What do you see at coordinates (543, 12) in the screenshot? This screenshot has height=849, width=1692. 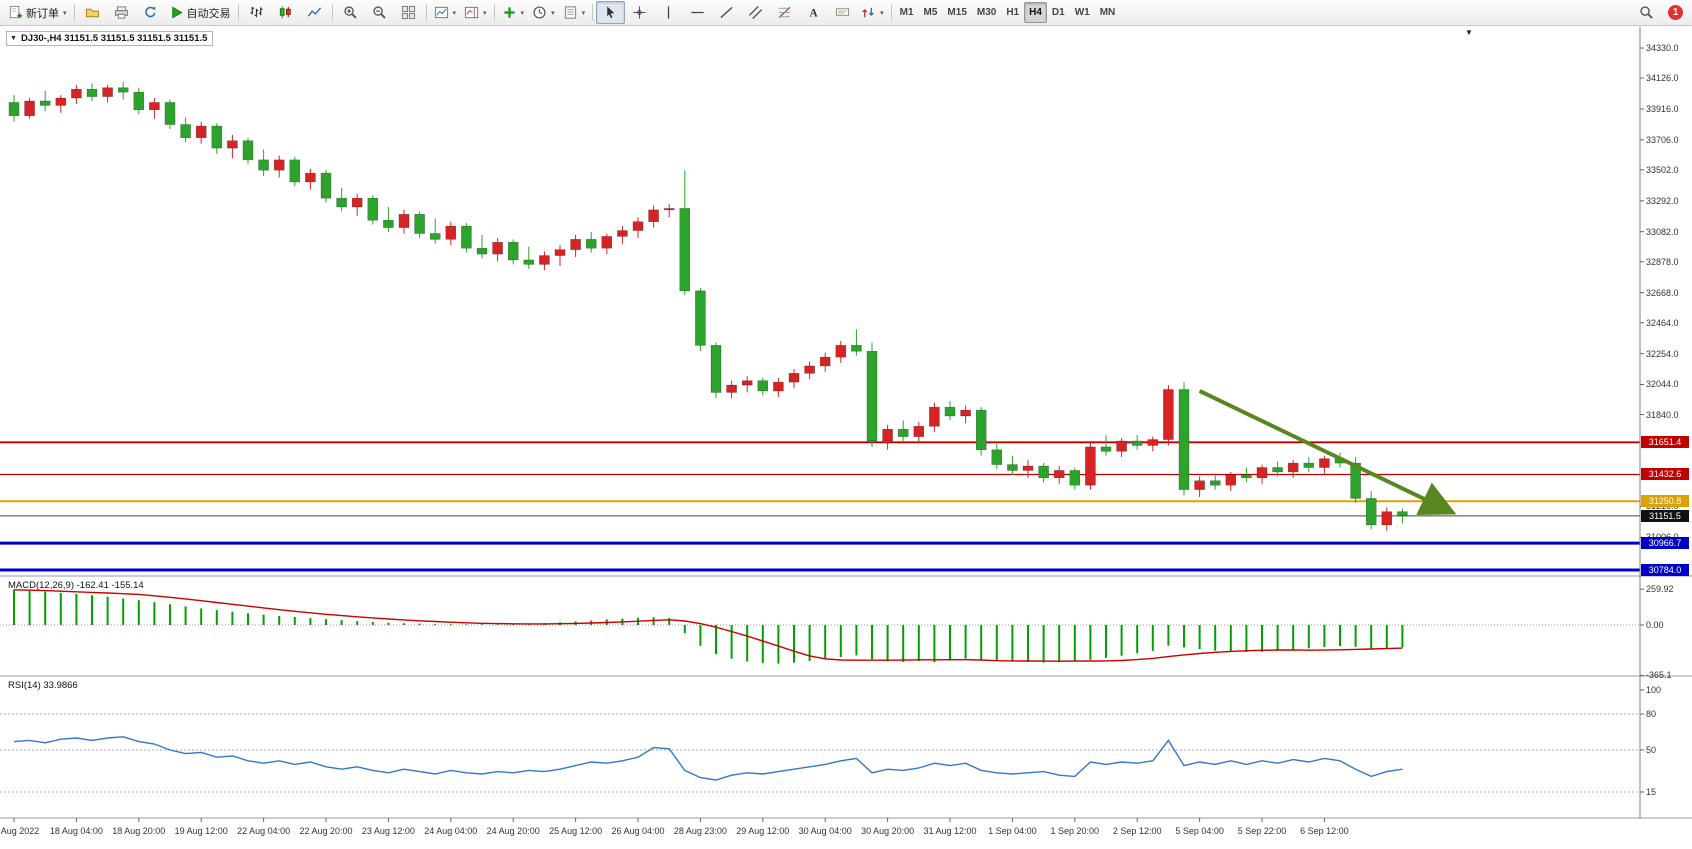 I see `periods-button: ▾` at bounding box center [543, 12].